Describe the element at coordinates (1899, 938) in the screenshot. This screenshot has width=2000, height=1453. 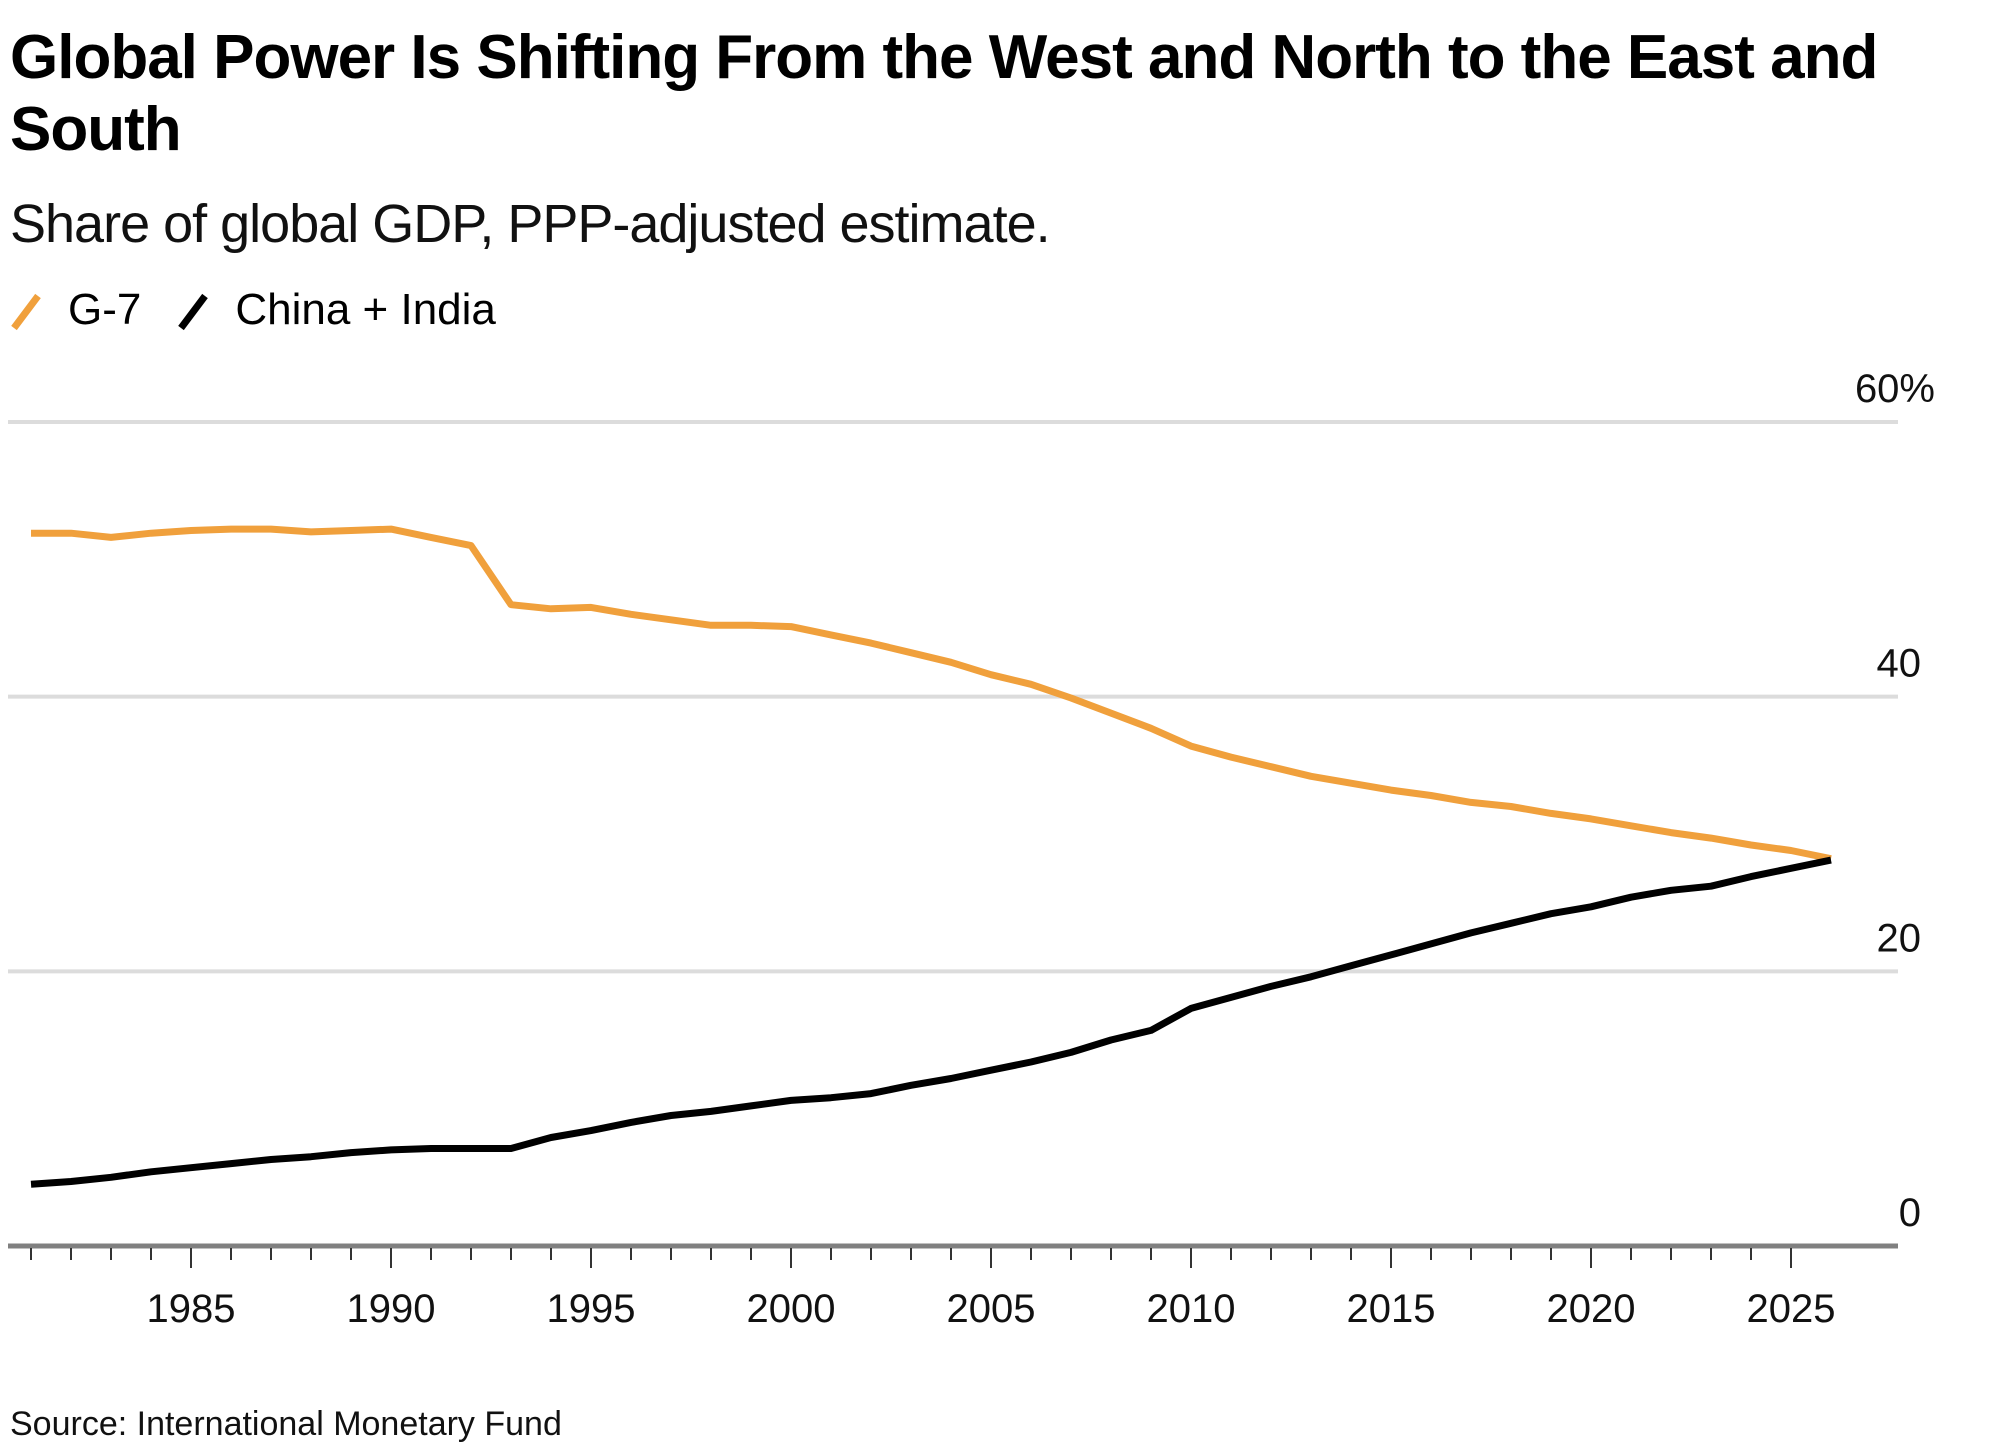
I see `y-tick-label-20: 20` at that location.